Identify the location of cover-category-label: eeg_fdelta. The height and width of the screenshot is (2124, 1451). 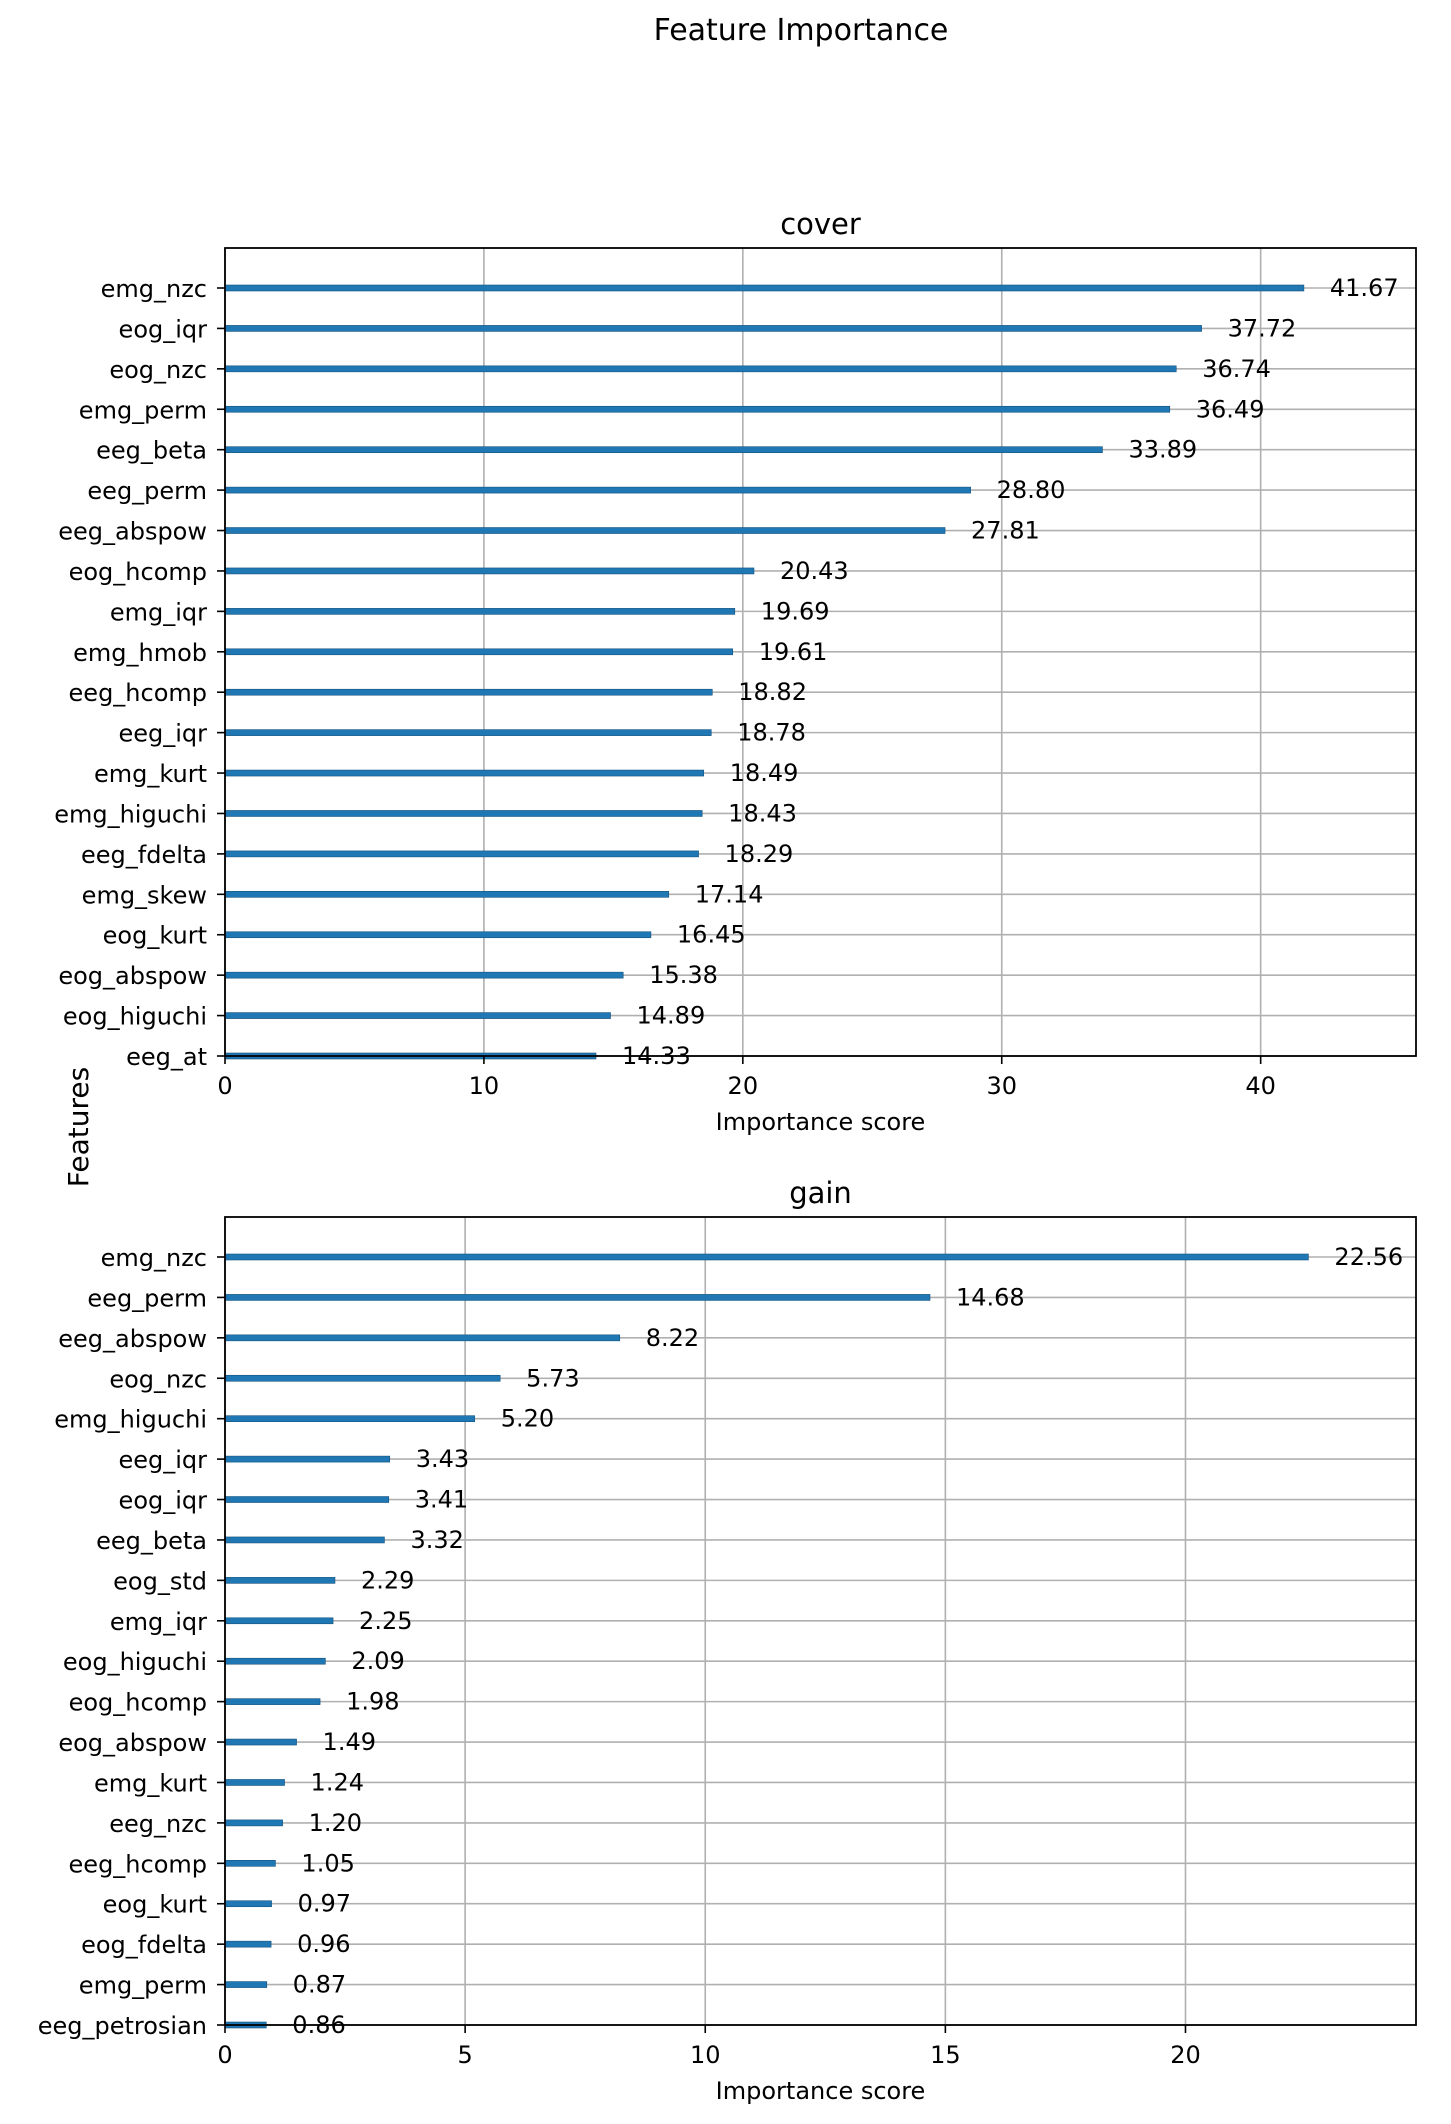
(144, 855).